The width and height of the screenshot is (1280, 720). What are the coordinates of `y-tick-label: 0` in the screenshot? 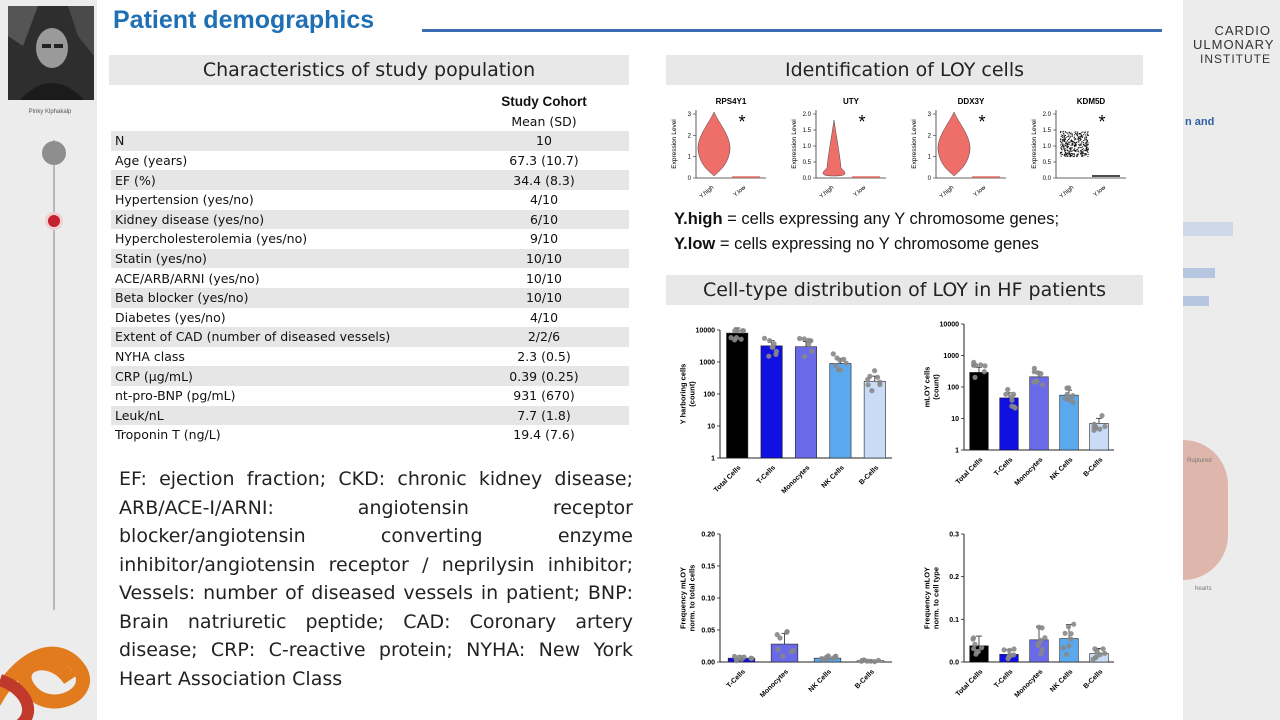 It's located at (690, 179).